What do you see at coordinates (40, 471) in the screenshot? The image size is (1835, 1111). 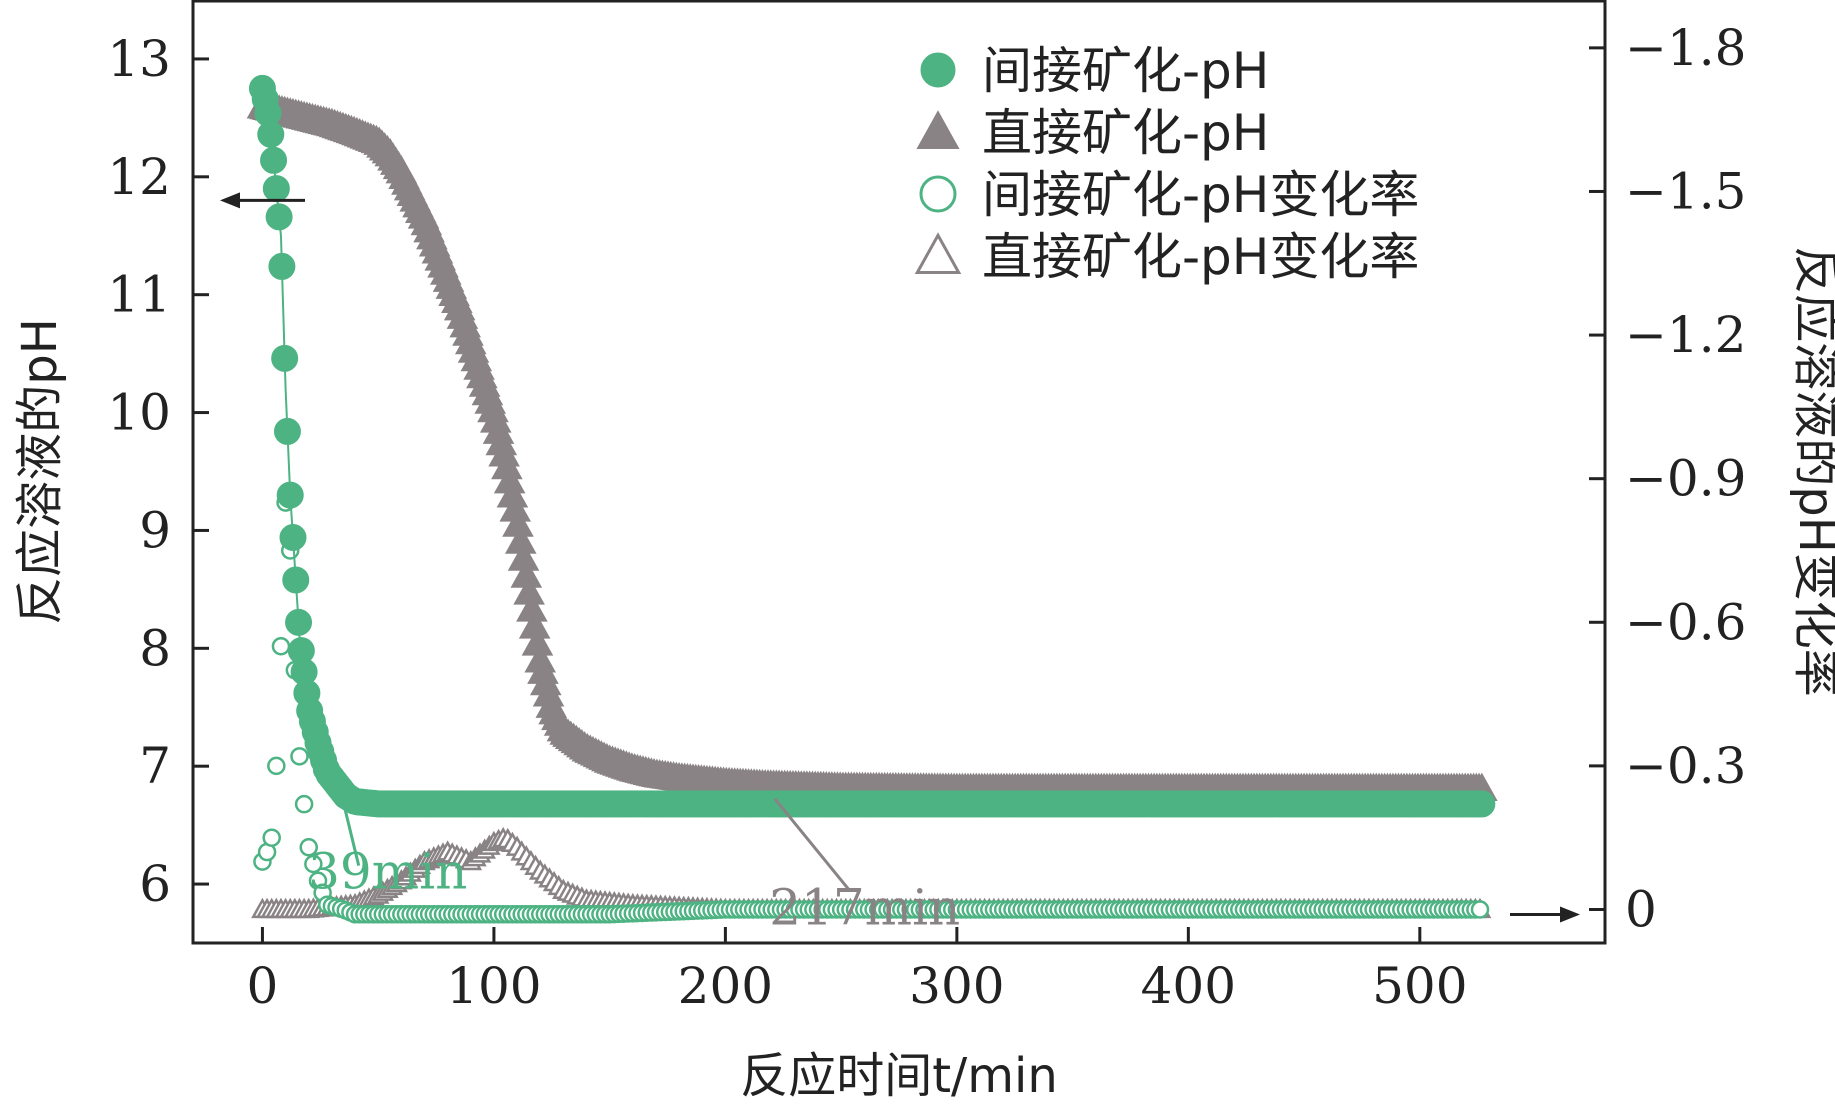 I see `y-axis-left-title: 反应溶液的pH` at bounding box center [40, 471].